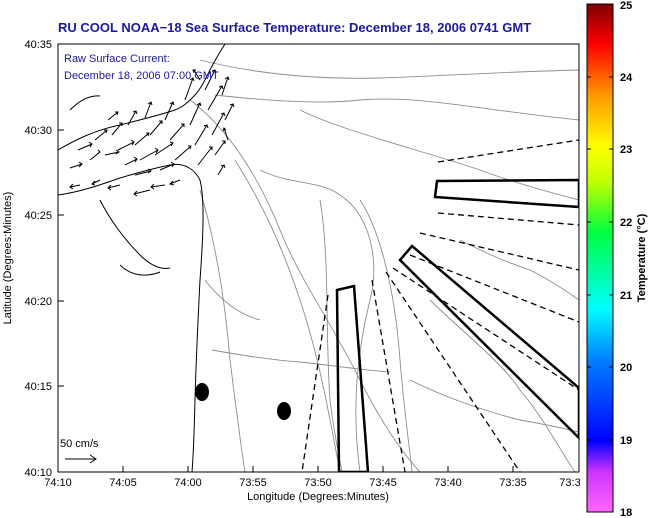  Describe the element at coordinates (141, 76) in the screenshot. I see `inset-label-date: December 18, 2006 07:00 GMT` at that location.